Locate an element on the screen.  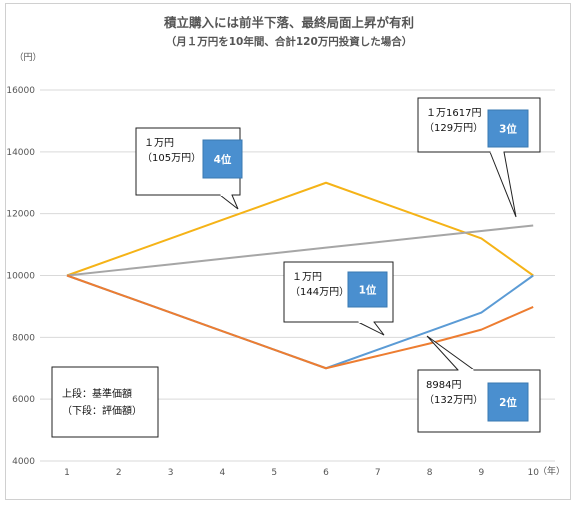
y-tick-label: 10000 is located at coordinates (20, 277).